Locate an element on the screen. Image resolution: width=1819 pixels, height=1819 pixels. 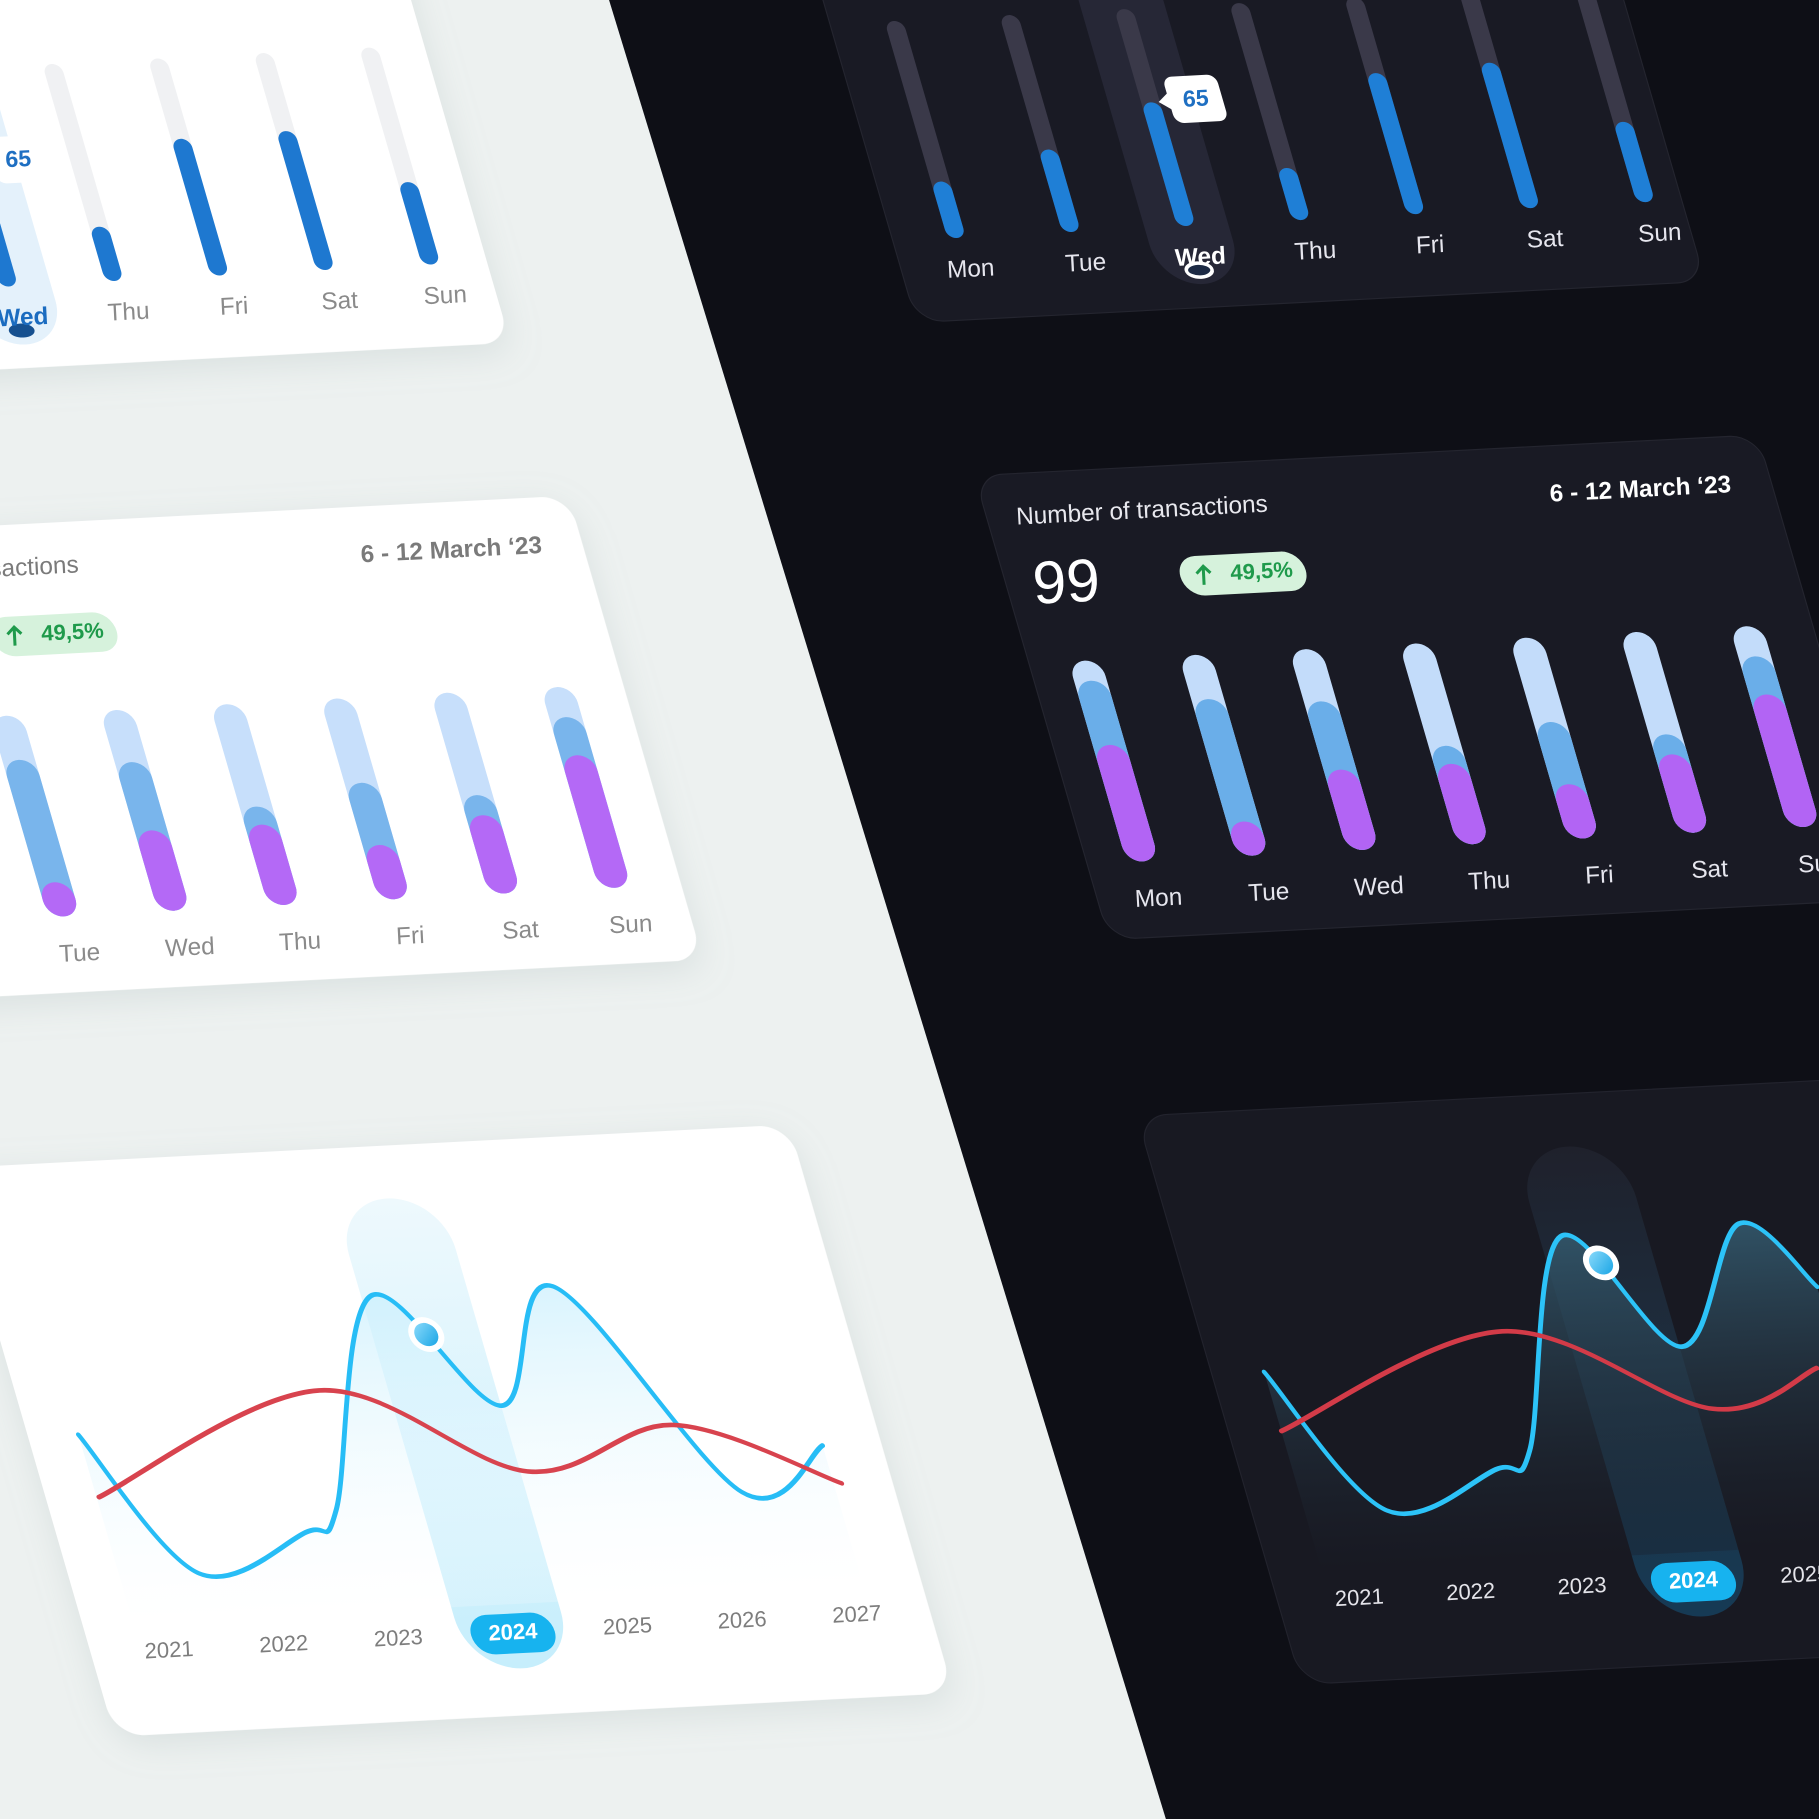
dark-weekday: Mon Tue Wed Thu Fri Sat Sun 65 is located at coordinates (1240, 161).